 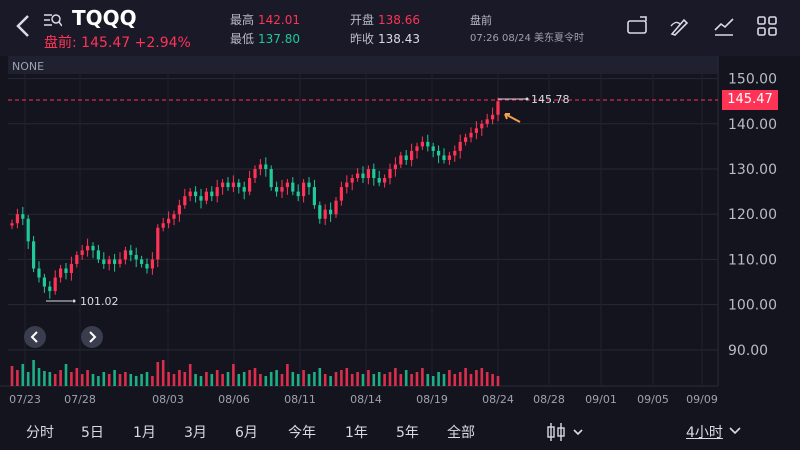 What do you see at coordinates (24, 26) in the screenshot?
I see `back-icon` at bounding box center [24, 26].